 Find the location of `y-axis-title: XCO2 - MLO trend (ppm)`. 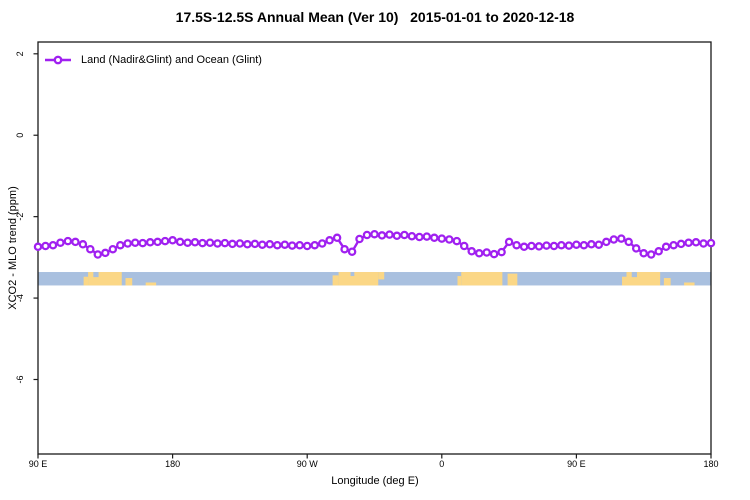

y-axis-title: XCO2 - MLO trend (ppm) is located at coordinates (13, 248).